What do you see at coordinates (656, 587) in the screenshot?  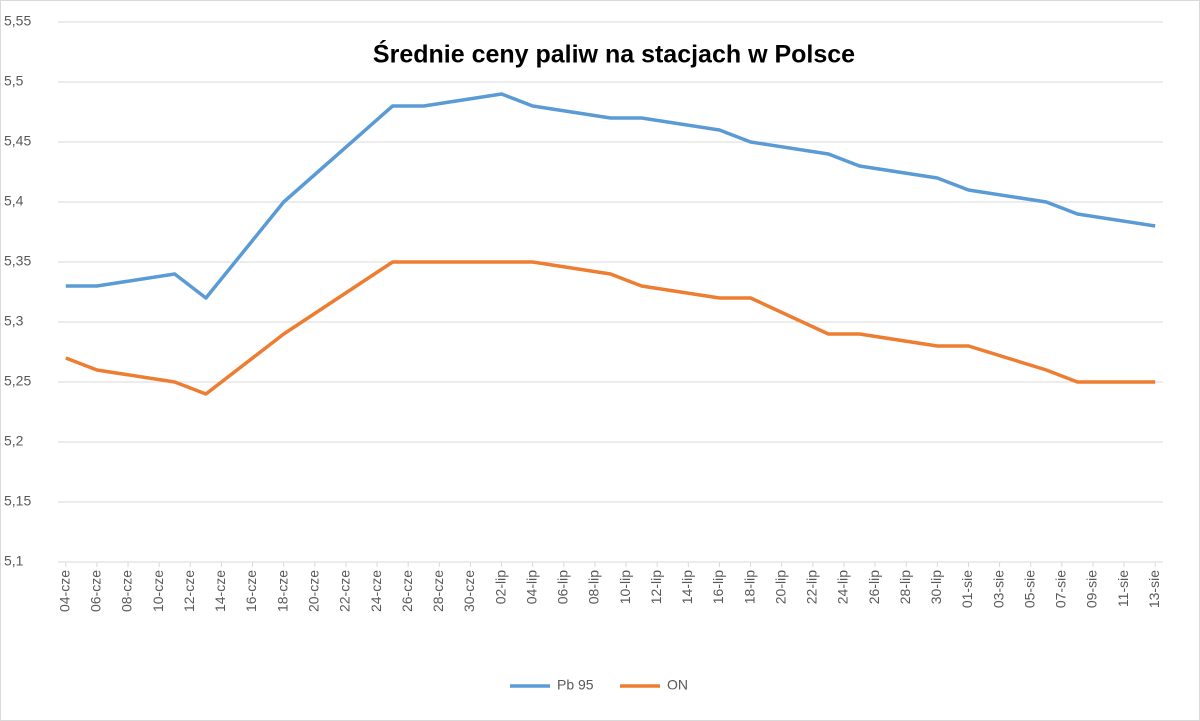 I see `x-tick-label: 12-lip` at bounding box center [656, 587].